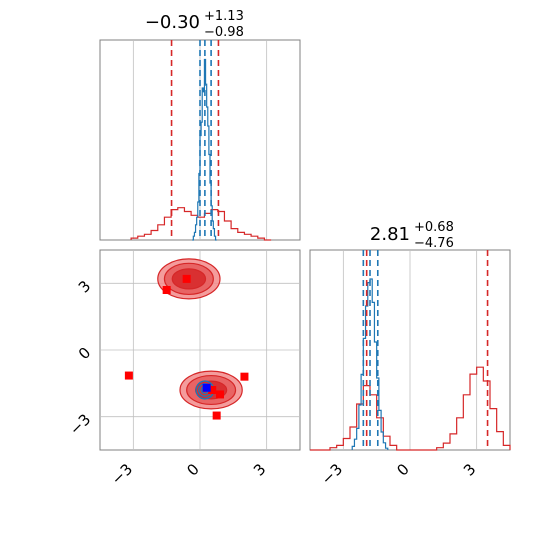 The width and height of the screenshot is (550, 550). Describe the element at coordinates (224, 16) in the screenshot. I see `marginal-param1-title-sup: +1.13` at that location.